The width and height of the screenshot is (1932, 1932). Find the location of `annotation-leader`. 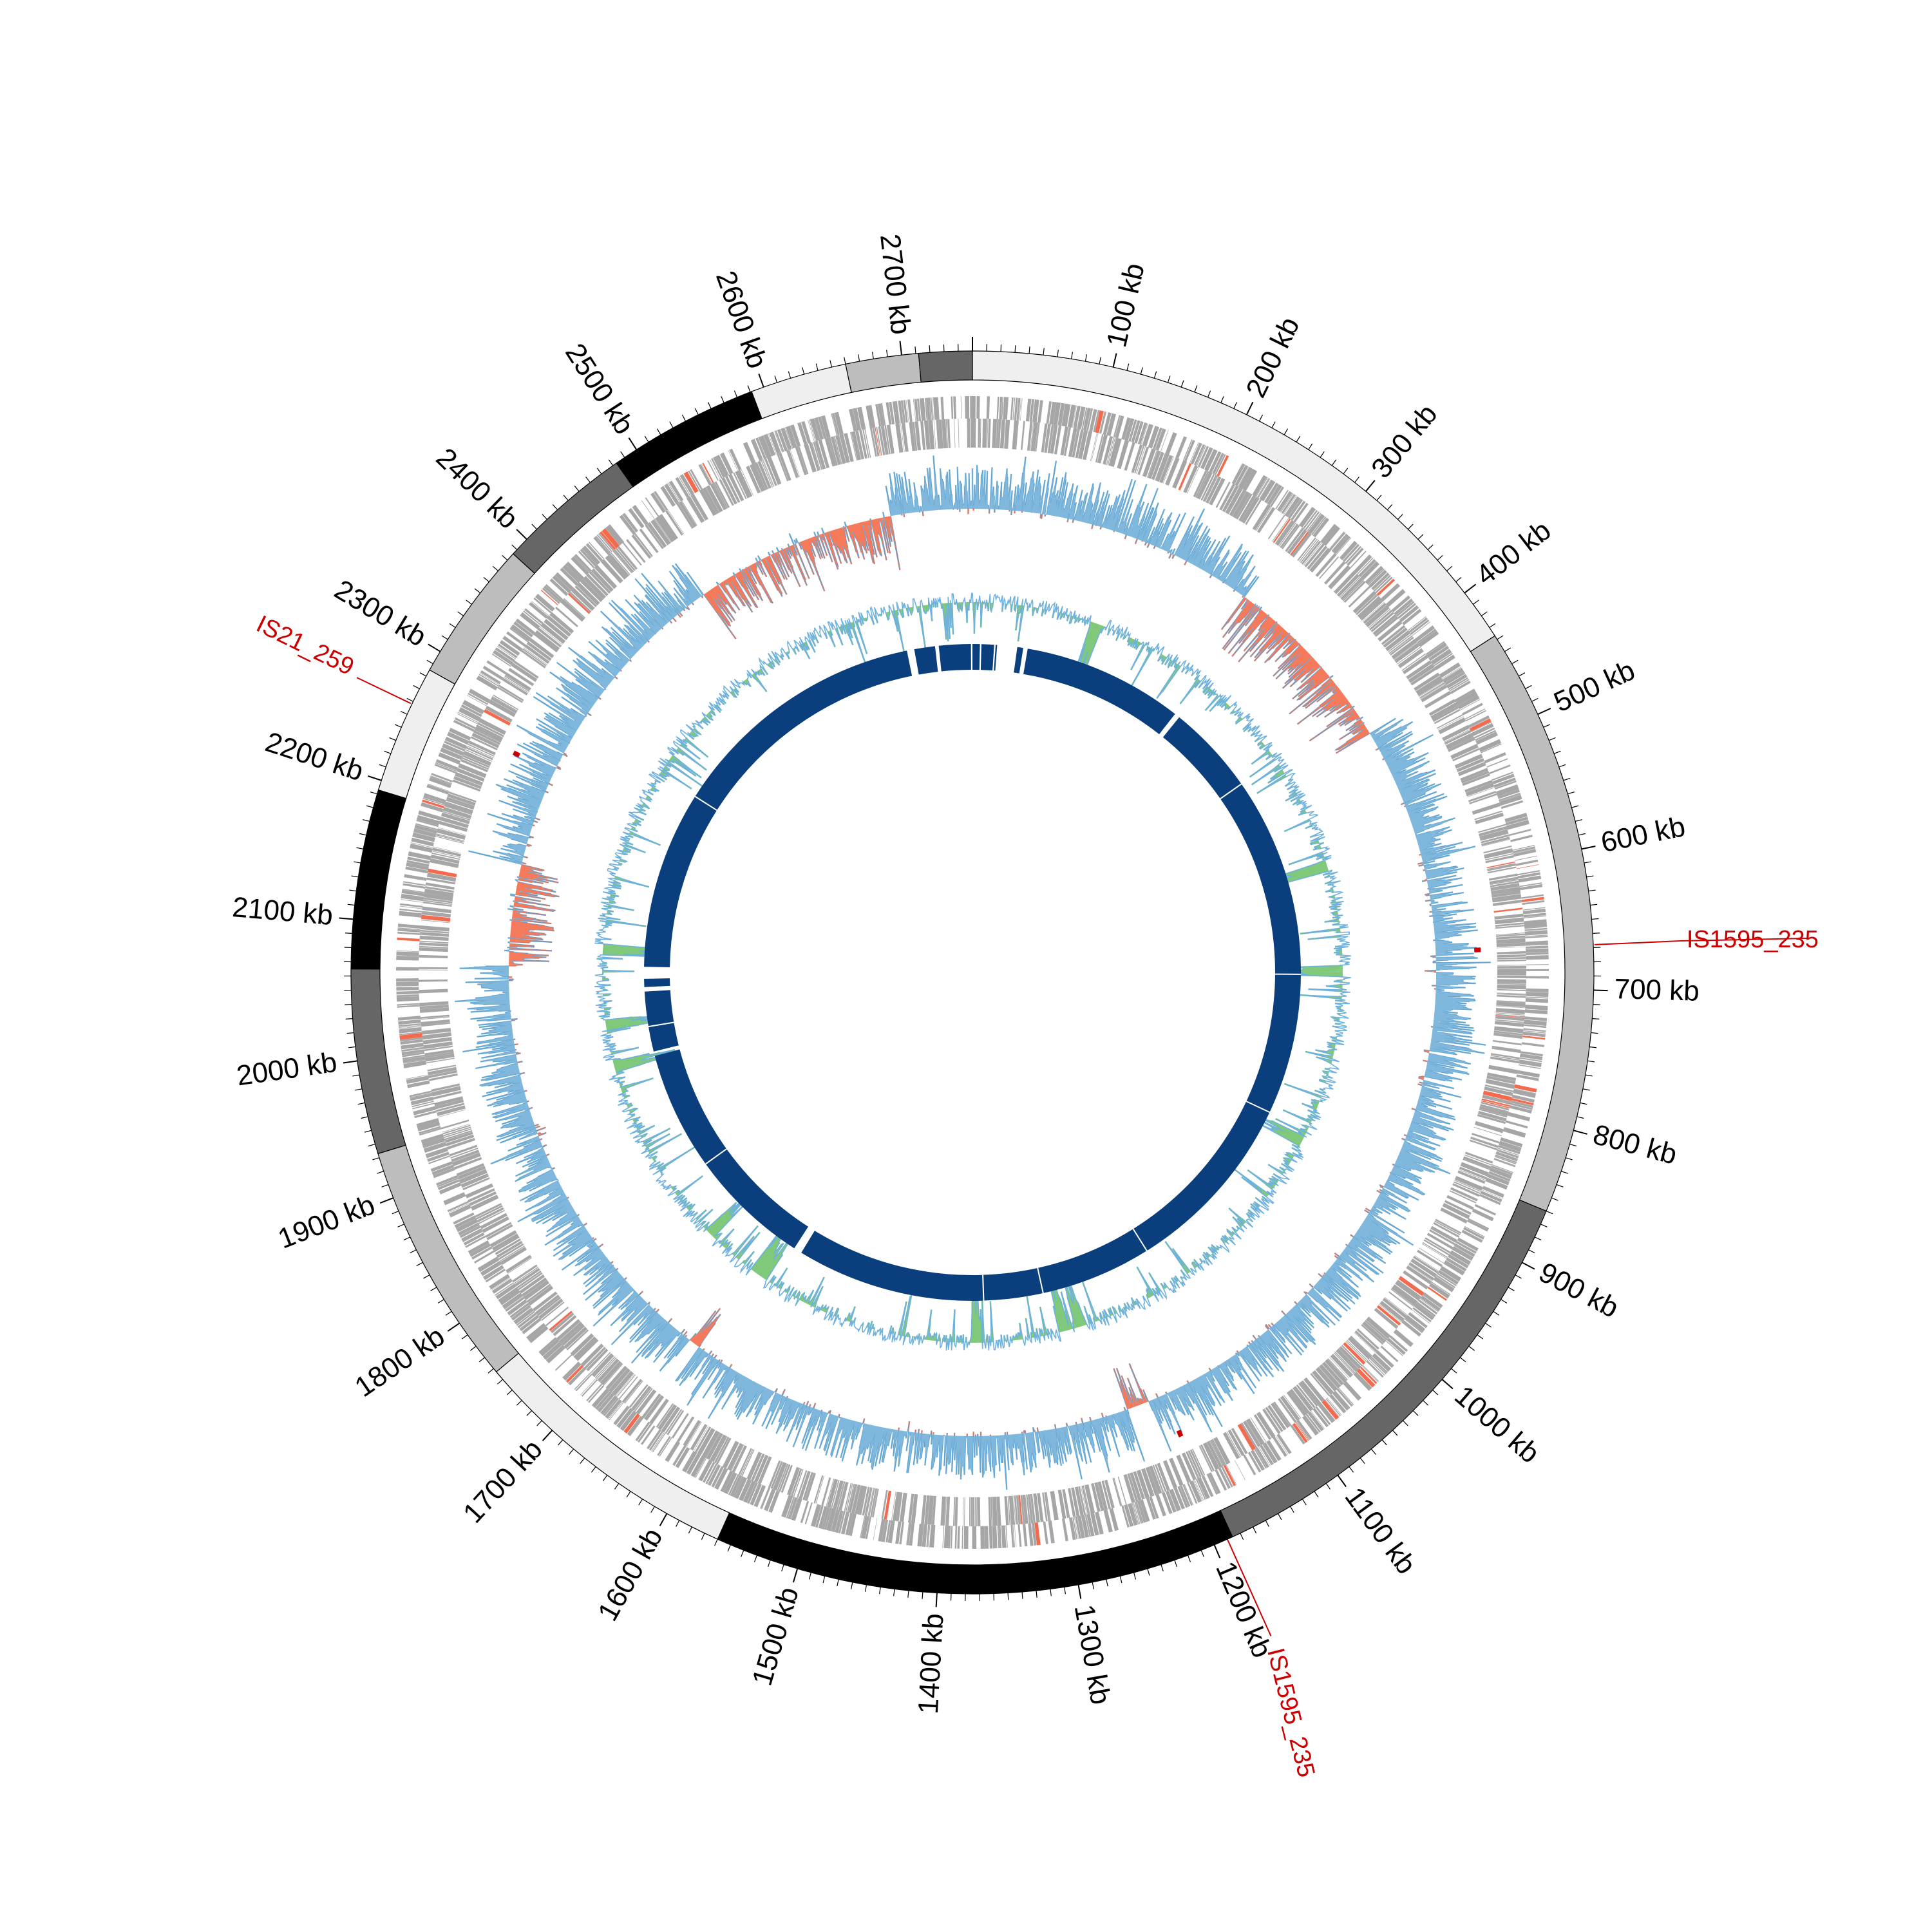

annotation-leader is located at coordinates (1637, 943).